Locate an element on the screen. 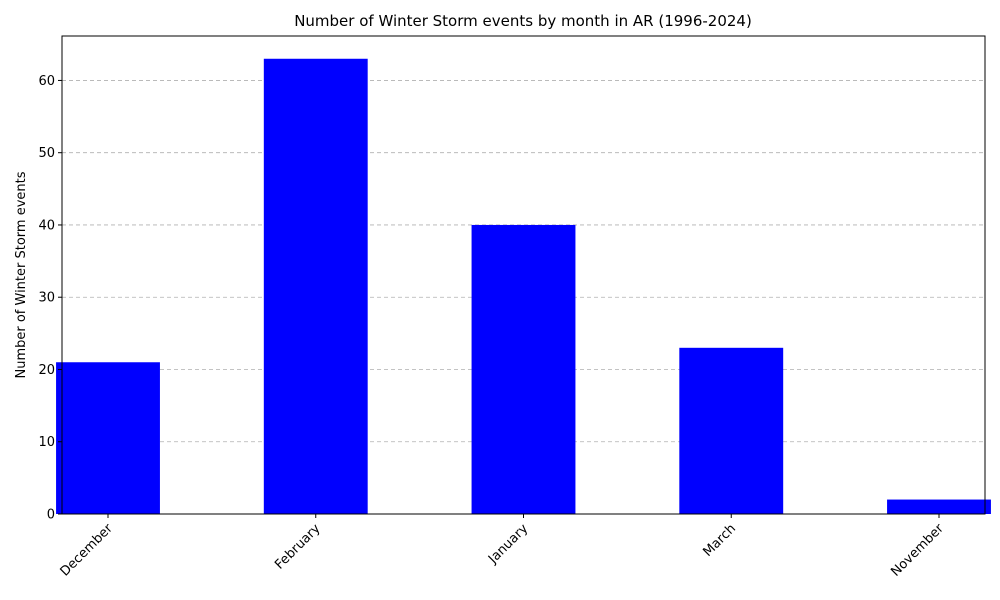 This screenshot has height=600, width=1000. bar-january is located at coordinates (523, 369).